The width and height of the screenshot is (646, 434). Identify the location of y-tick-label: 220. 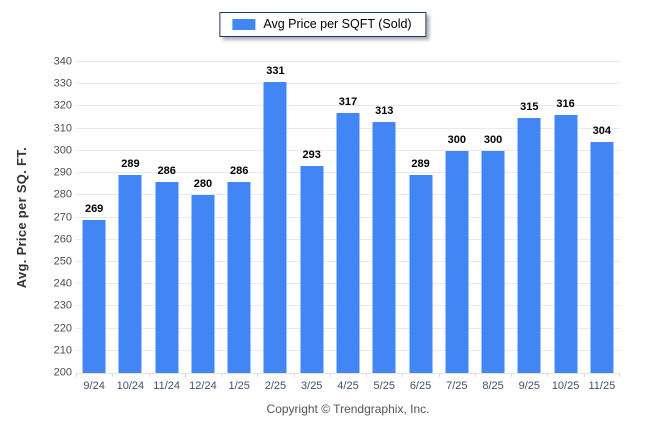
(62, 328).